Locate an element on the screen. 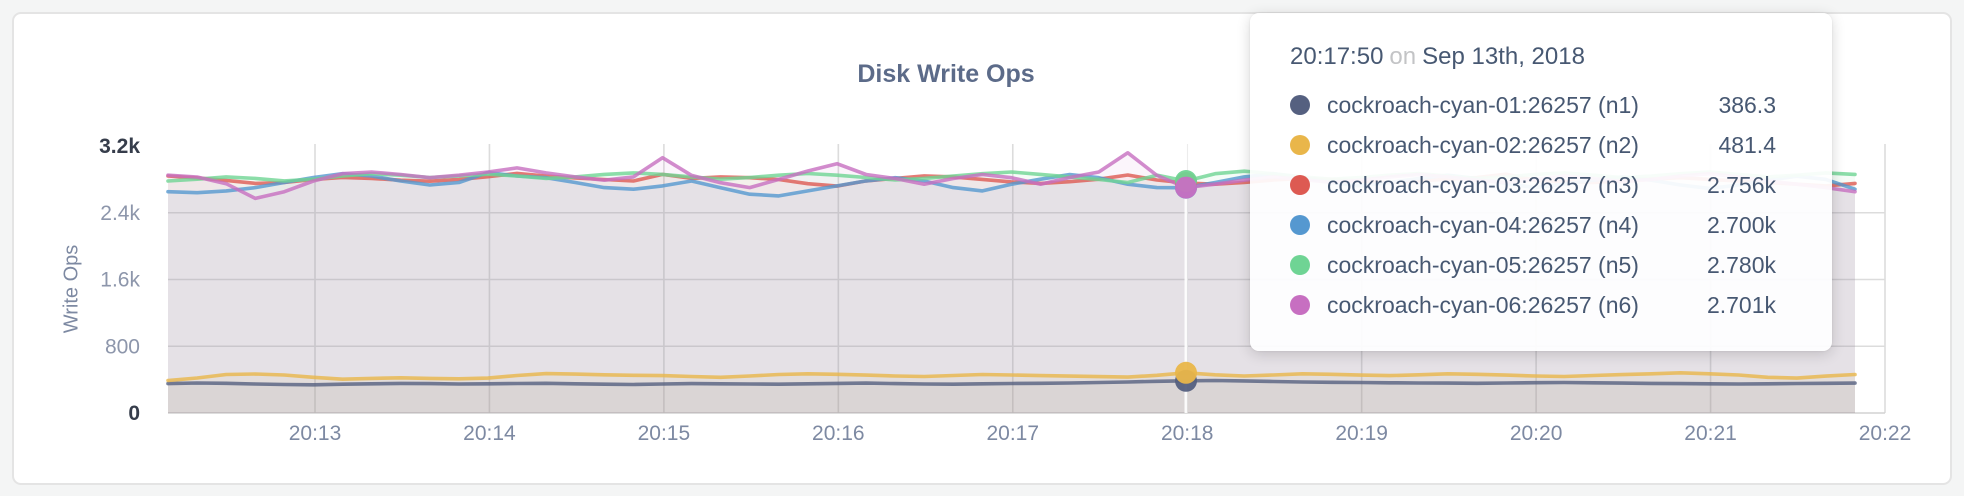 The width and height of the screenshot is (1964, 496). x-tick-label: 20:14 is located at coordinates (489, 433).